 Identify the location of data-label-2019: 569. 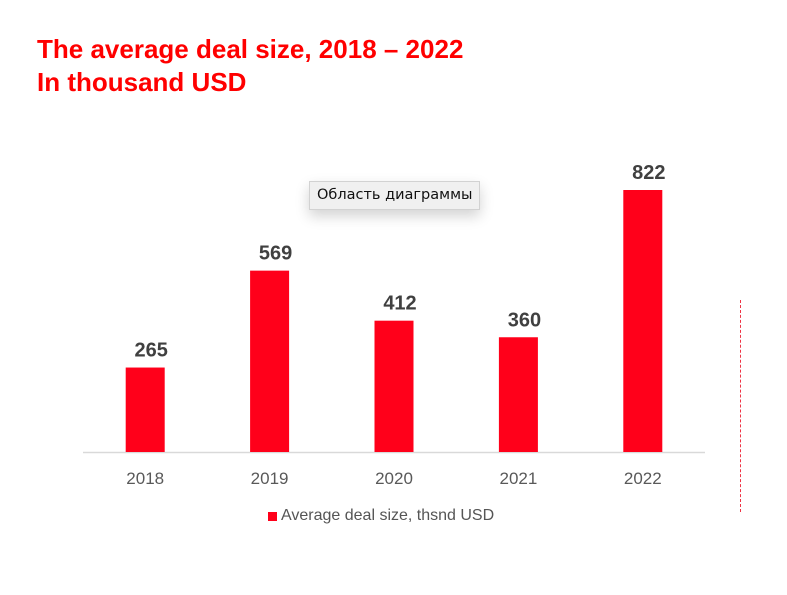
(275, 254).